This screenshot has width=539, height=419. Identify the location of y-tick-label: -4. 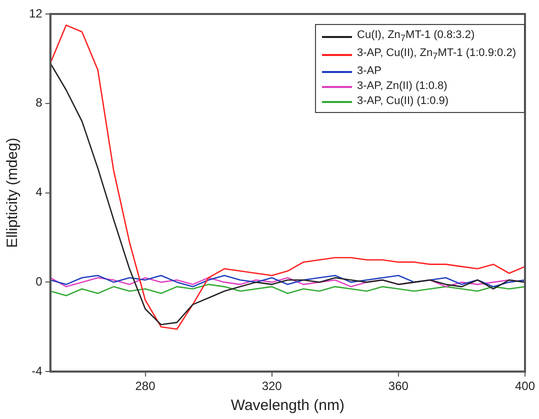
(37, 371).